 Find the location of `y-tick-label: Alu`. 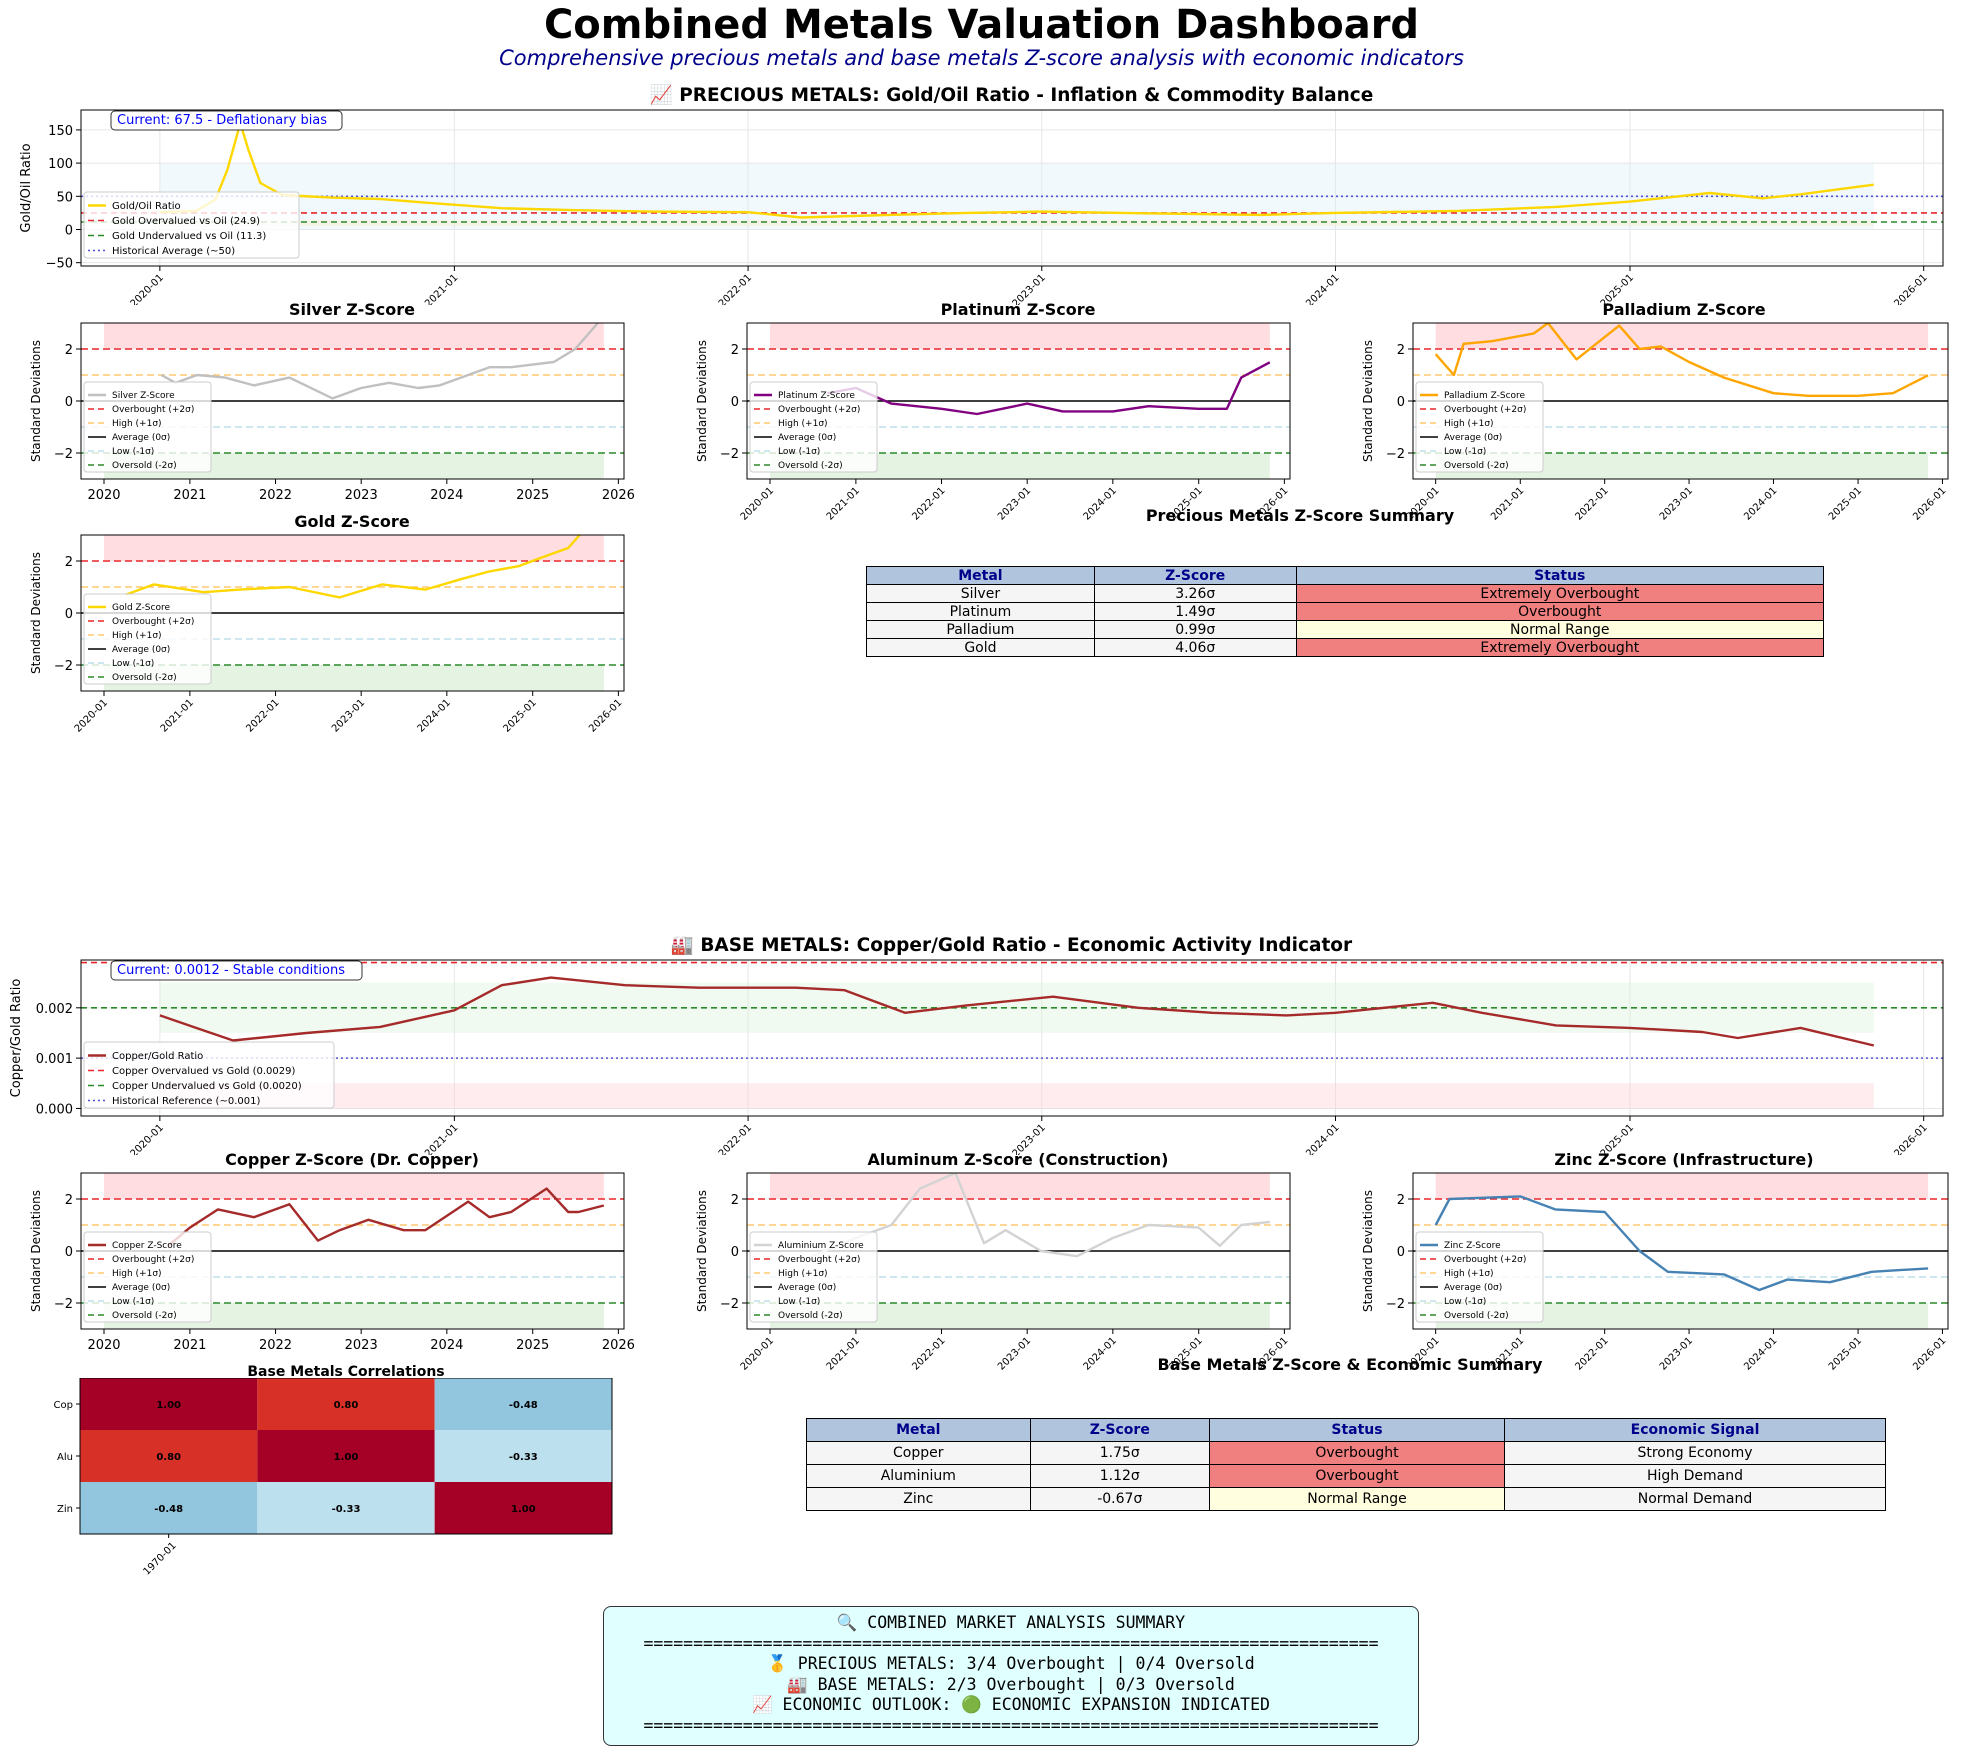

y-tick-label: Alu is located at coordinates (65, 1457).